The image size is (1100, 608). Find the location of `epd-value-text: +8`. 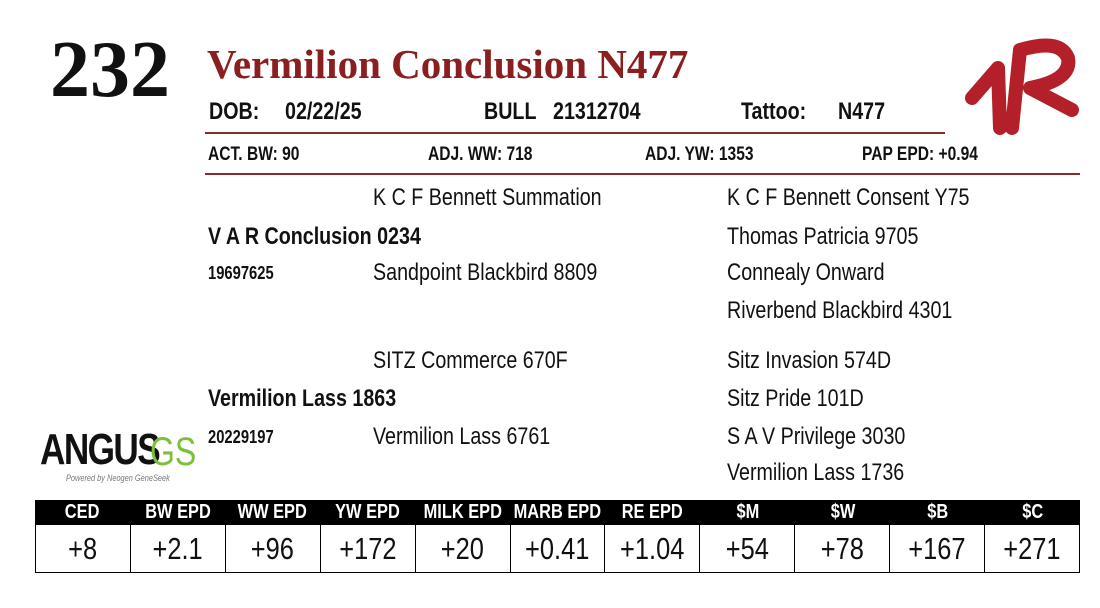

epd-value-text: +8 is located at coordinates (83, 548).